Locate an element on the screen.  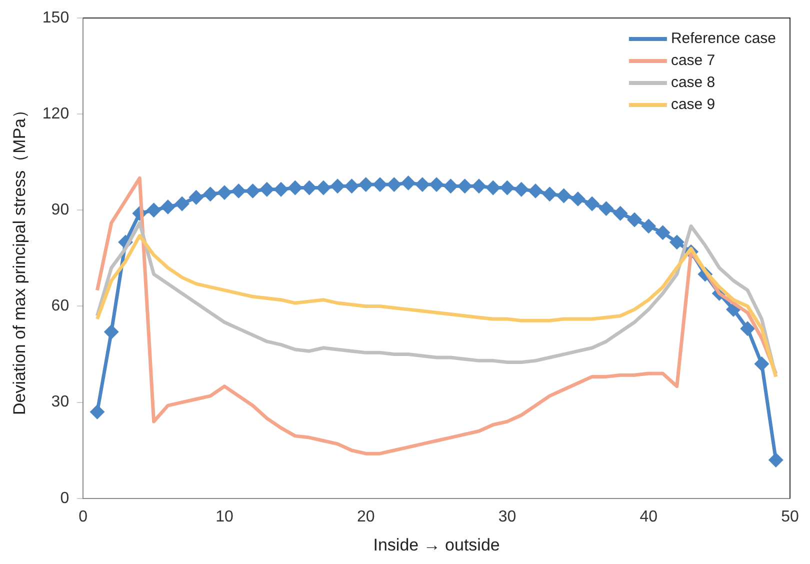
x-tick-label: 0 is located at coordinates (83, 517).